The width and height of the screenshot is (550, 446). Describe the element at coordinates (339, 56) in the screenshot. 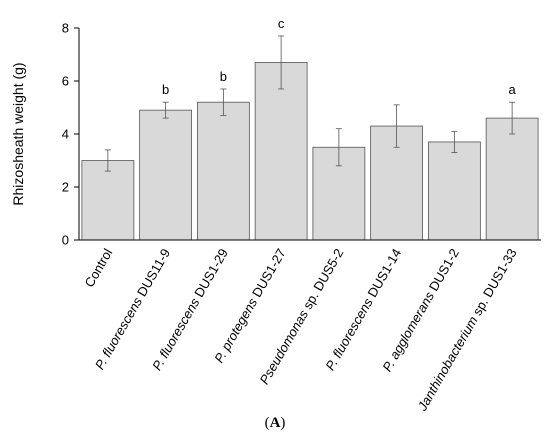

I see `significance-labels: b b c a` at that location.